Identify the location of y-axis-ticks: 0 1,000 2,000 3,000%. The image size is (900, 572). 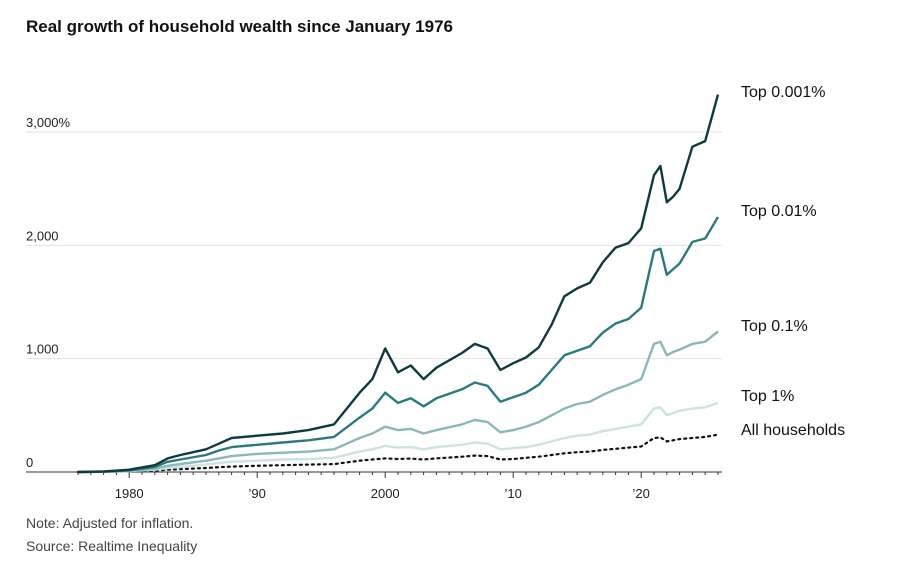
(48, 292).